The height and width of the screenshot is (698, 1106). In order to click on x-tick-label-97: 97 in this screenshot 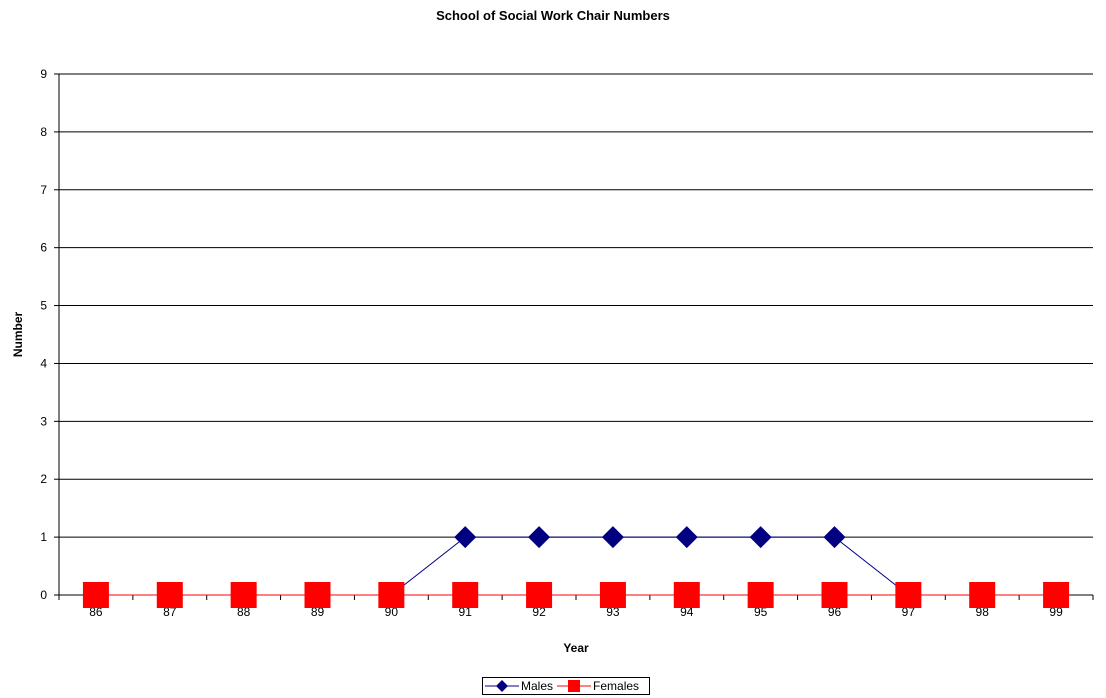, I will do `click(909, 612)`.